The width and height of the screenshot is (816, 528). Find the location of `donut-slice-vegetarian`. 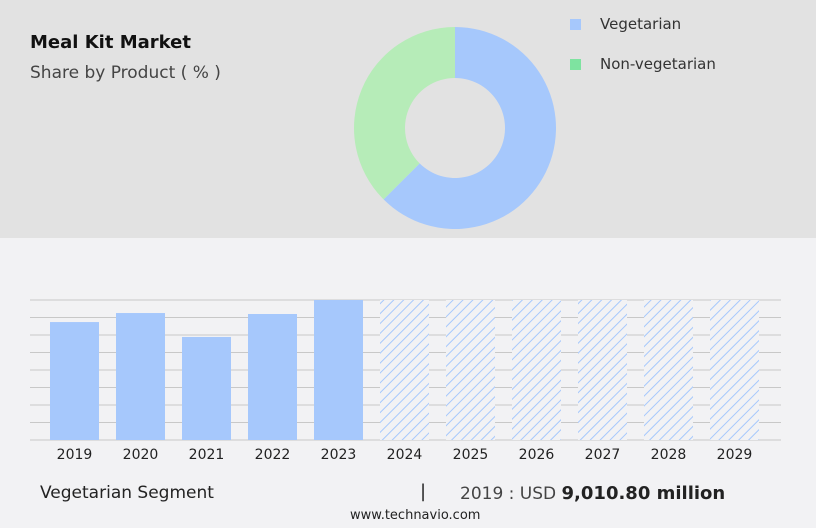

donut-slice-vegetarian is located at coordinates (469, 128).